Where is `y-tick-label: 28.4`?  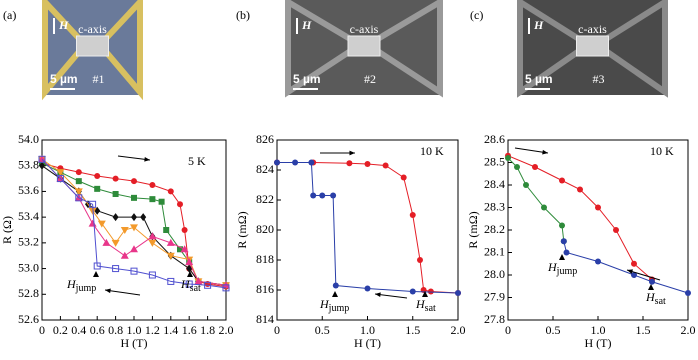 y-tick-label: 28.4 is located at coordinates (494, 184).